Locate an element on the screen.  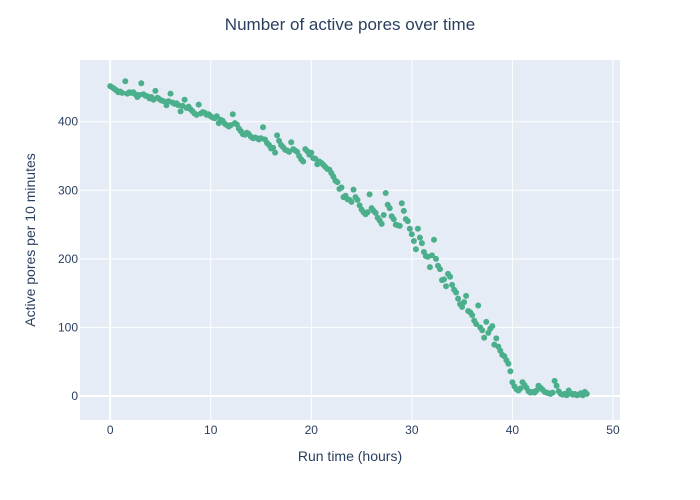
x-tick-label: 50 is located at coordinates (613, 430).